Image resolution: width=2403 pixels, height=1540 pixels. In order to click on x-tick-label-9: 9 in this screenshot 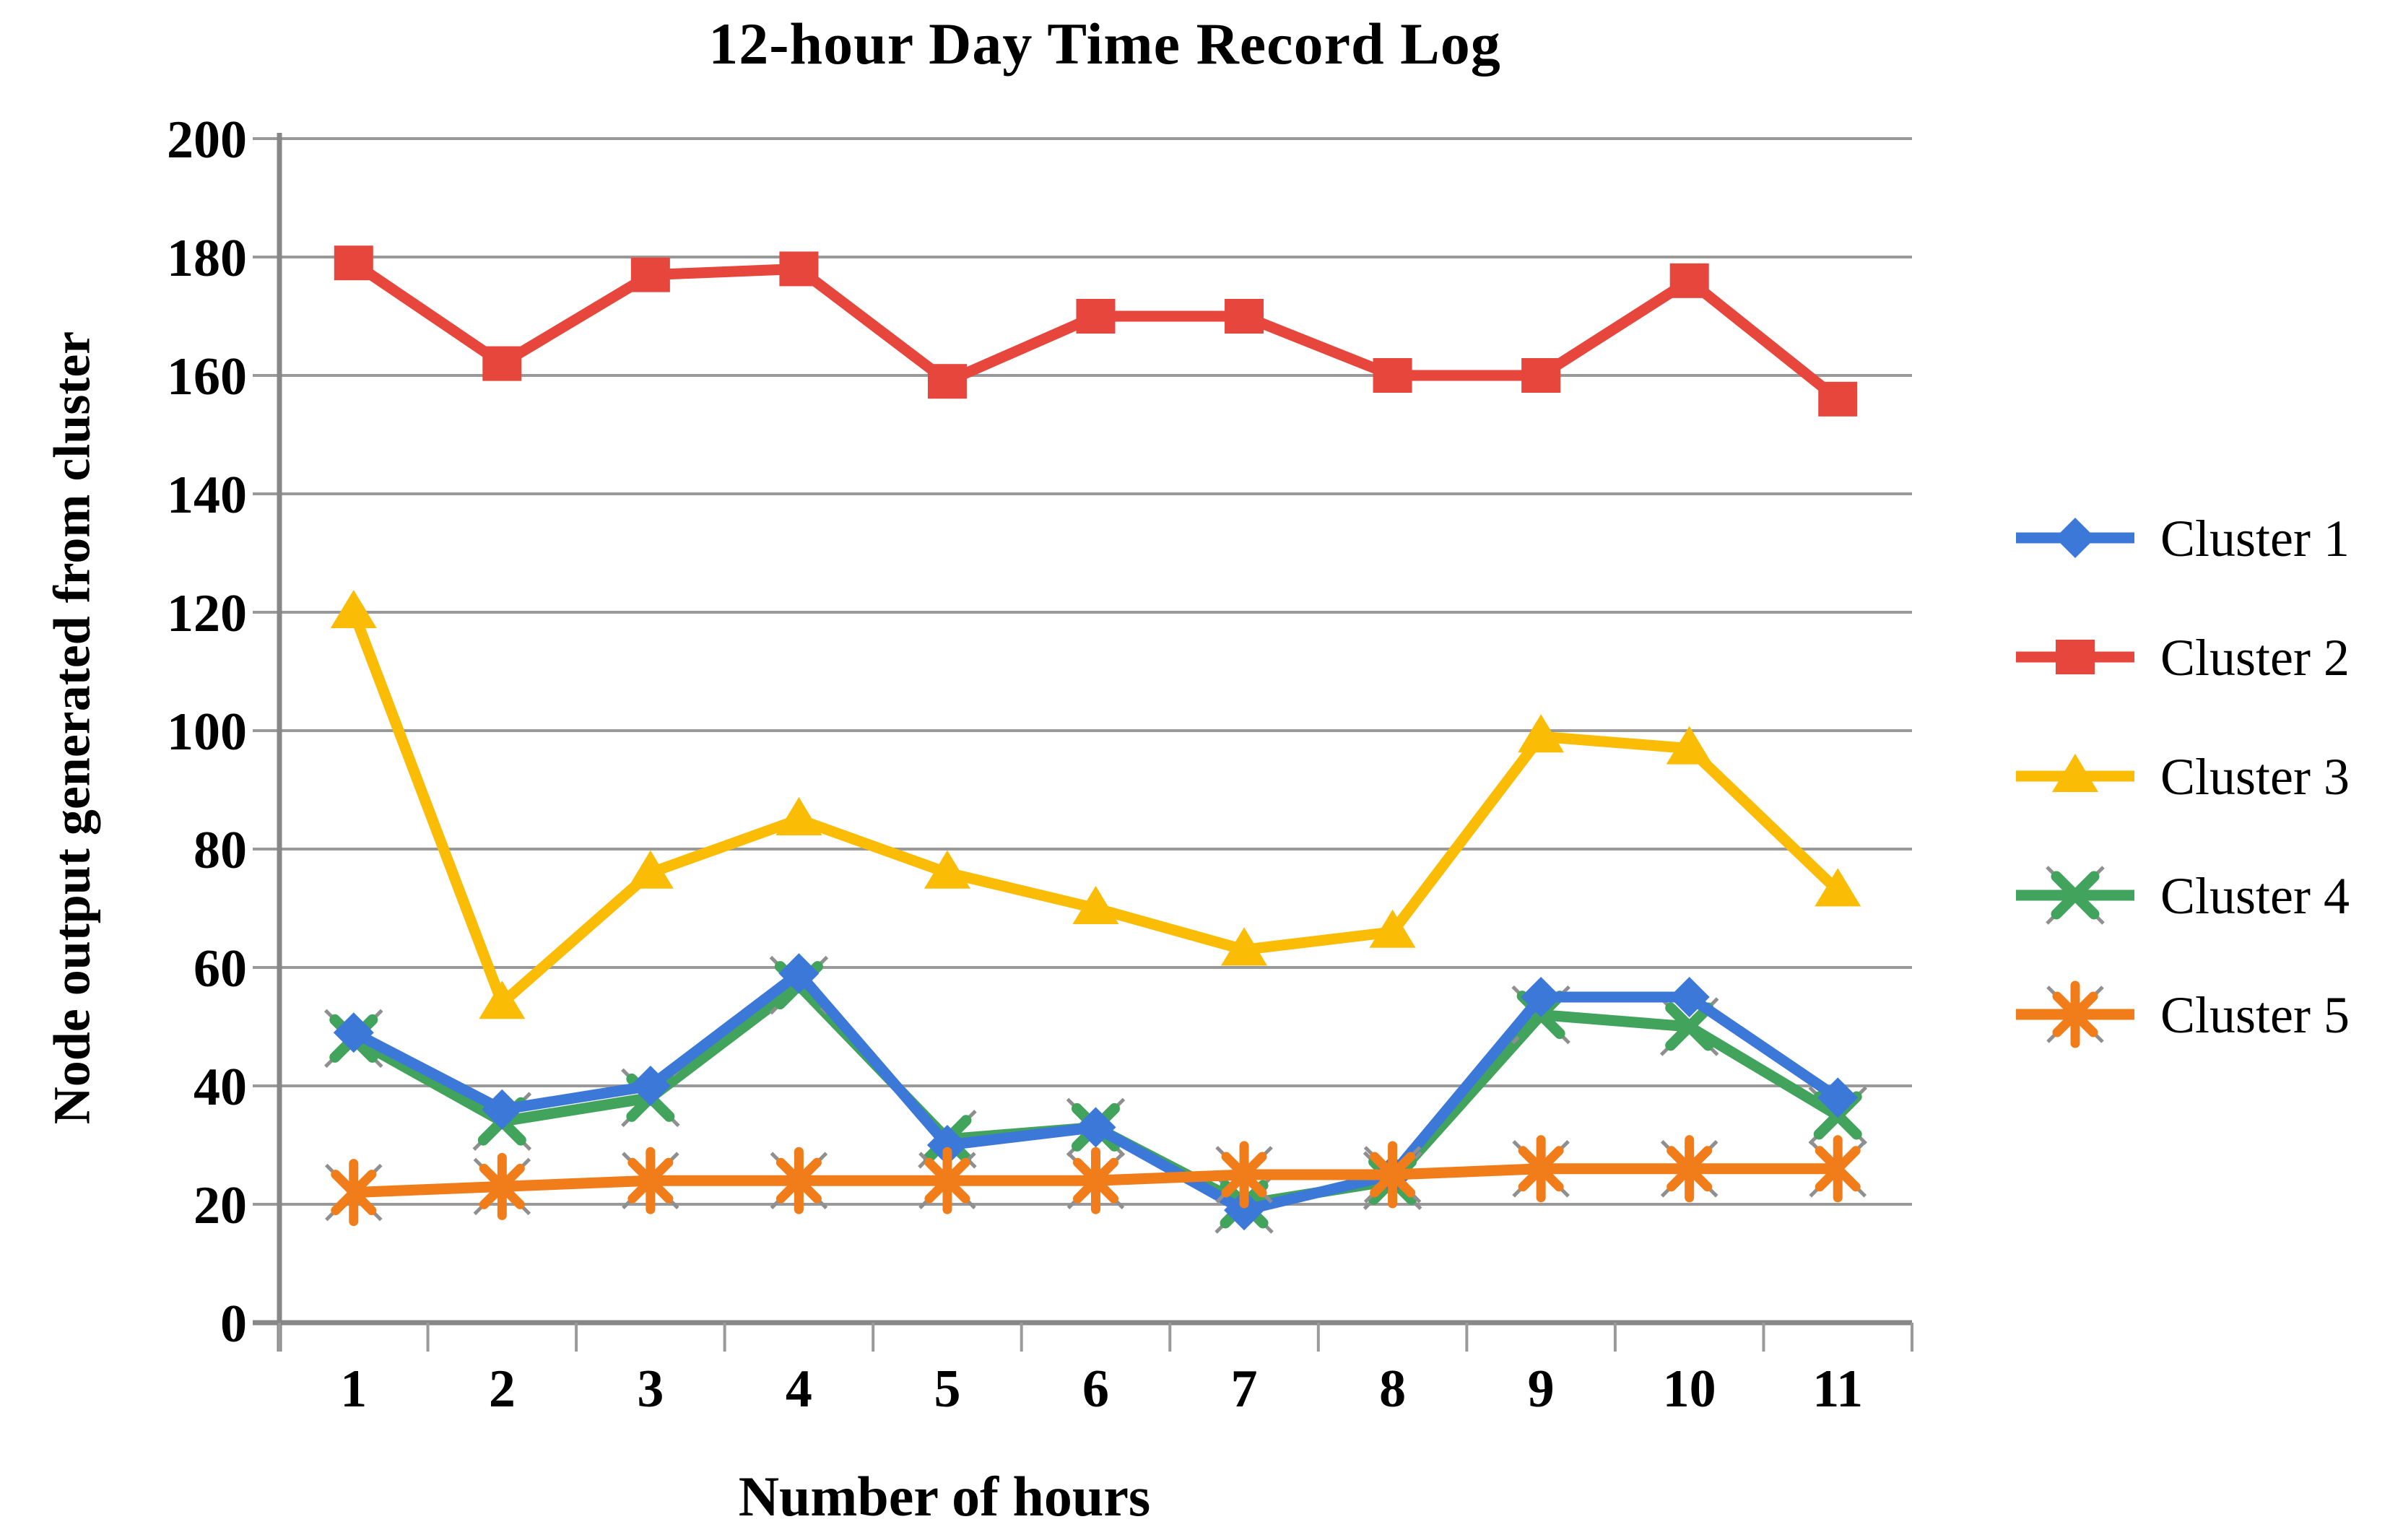, I will do `click(1541, 1389)`.